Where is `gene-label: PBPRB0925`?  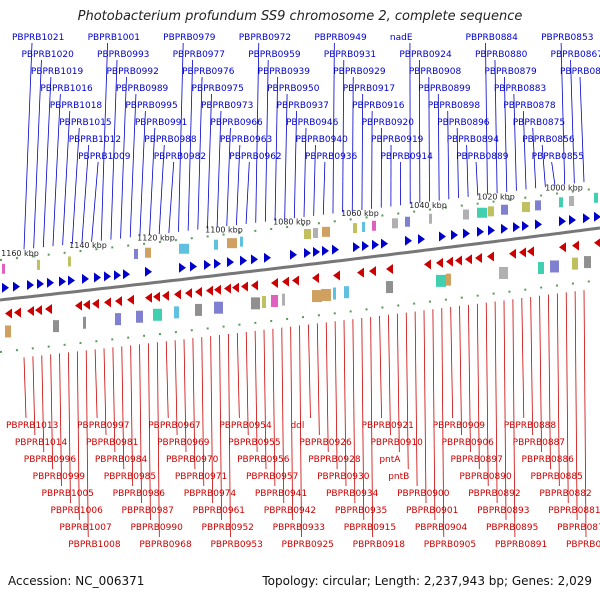 gene-label: PBPRB0925 is located at coordinates (308, 545).